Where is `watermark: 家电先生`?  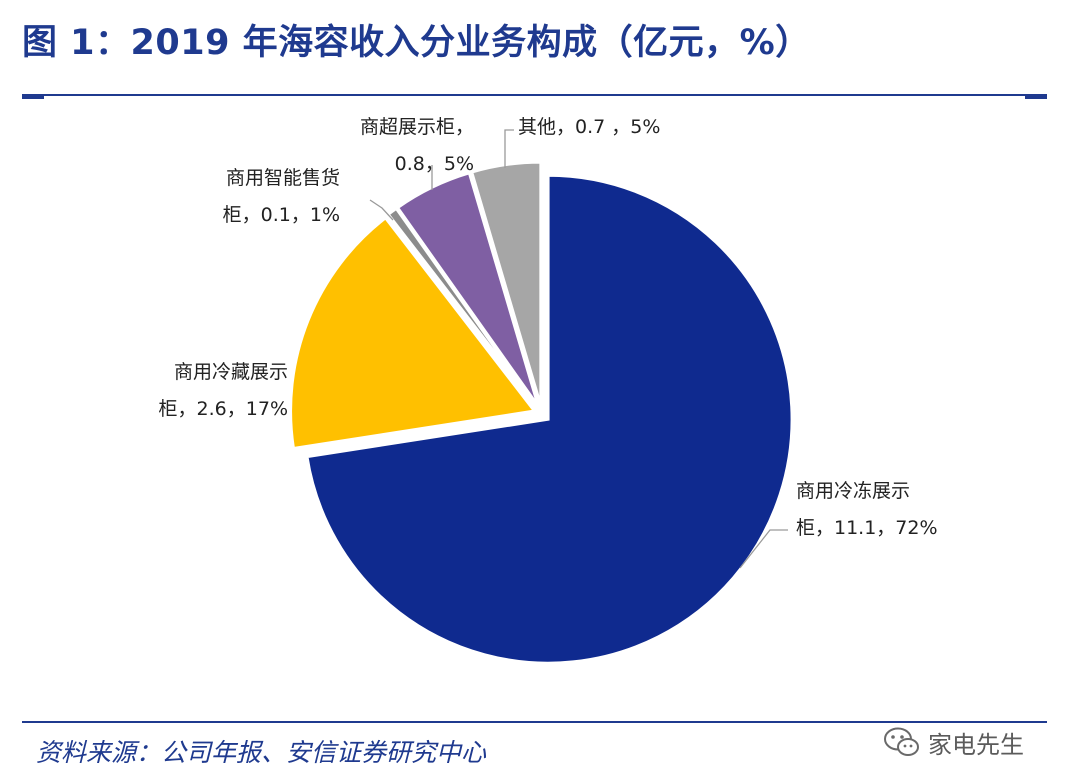 watermark: 家电先生 is located at coordinates (953, 742).